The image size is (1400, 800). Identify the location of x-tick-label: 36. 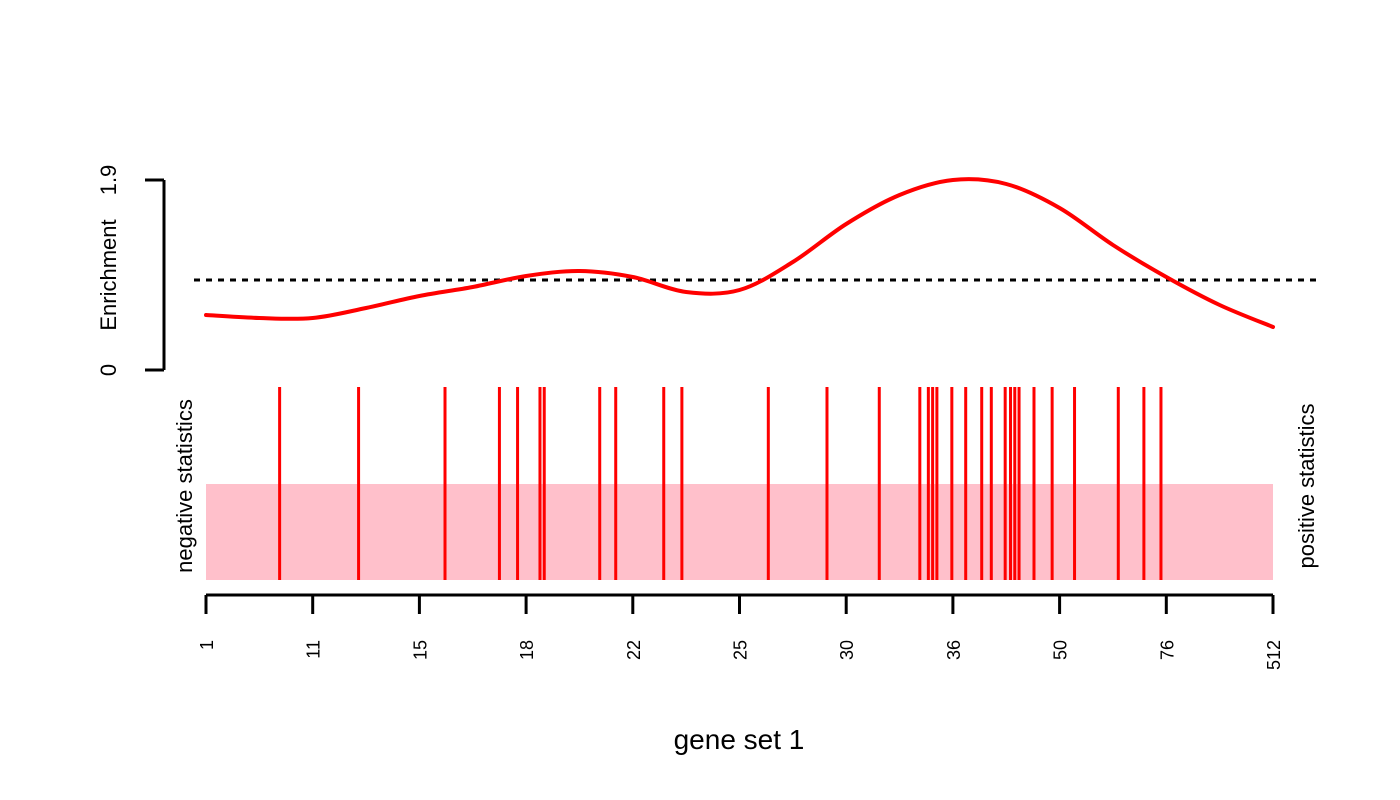
(954, 650).